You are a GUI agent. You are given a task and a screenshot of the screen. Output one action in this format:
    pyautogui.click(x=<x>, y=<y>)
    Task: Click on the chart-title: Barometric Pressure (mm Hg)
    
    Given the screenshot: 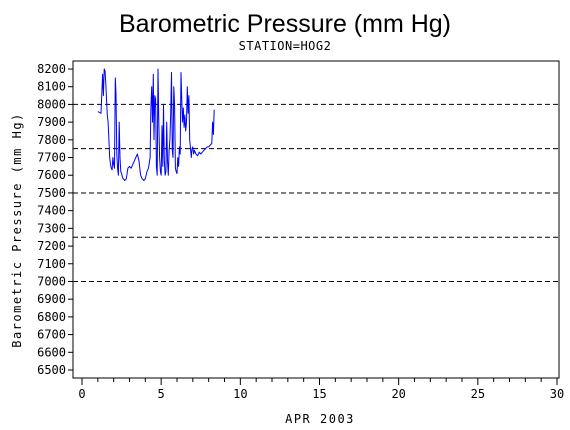 What is the action you would take?
    pyautogui.click(x=285, y=24)
    